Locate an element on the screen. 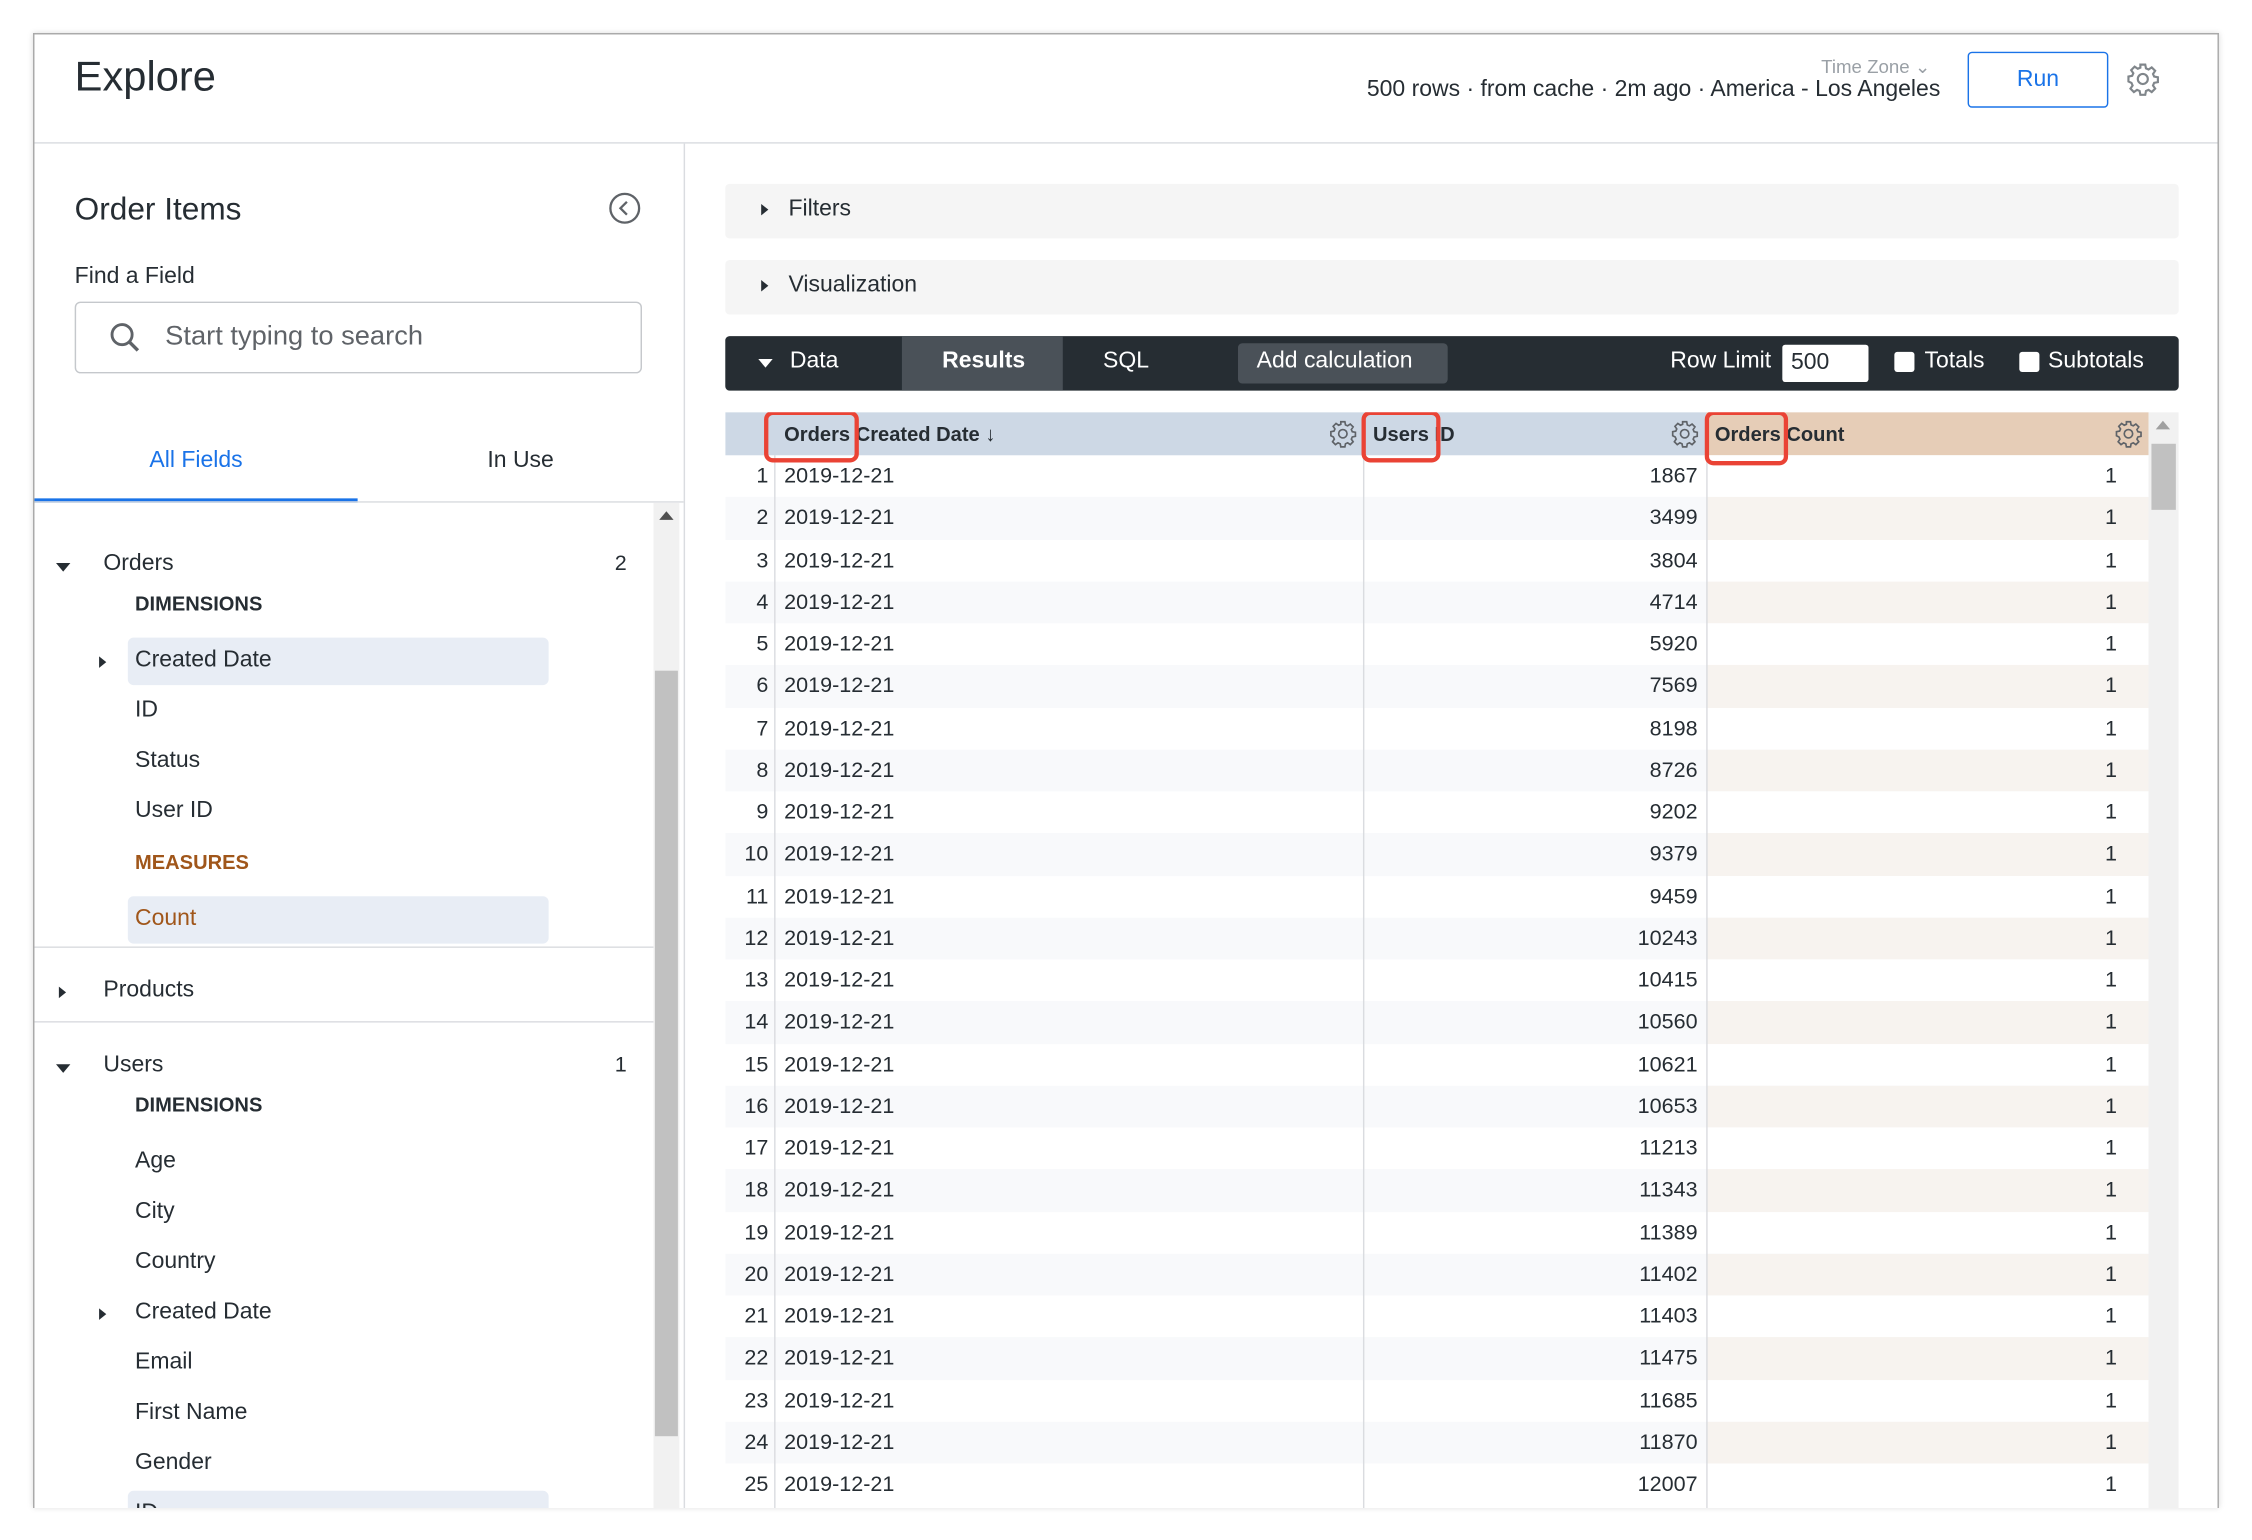 The height and width of the screenshot is (1540, 2252). table-row: 6 2019-12-21 7569 1 is located at coordinates (1437, 686).